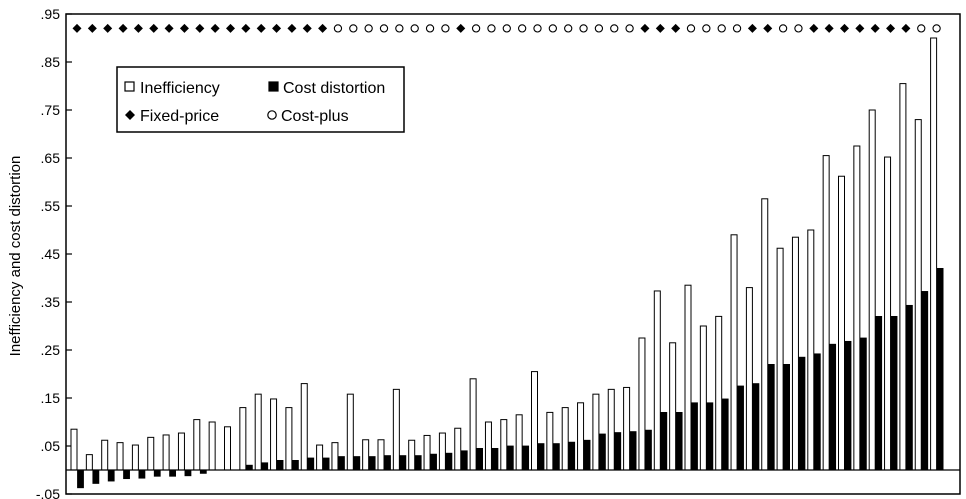  What do you see at coordinates (48, 492) in the screenshot?
I see `y-tick-label: -.05` at bounding box center [48, 492].